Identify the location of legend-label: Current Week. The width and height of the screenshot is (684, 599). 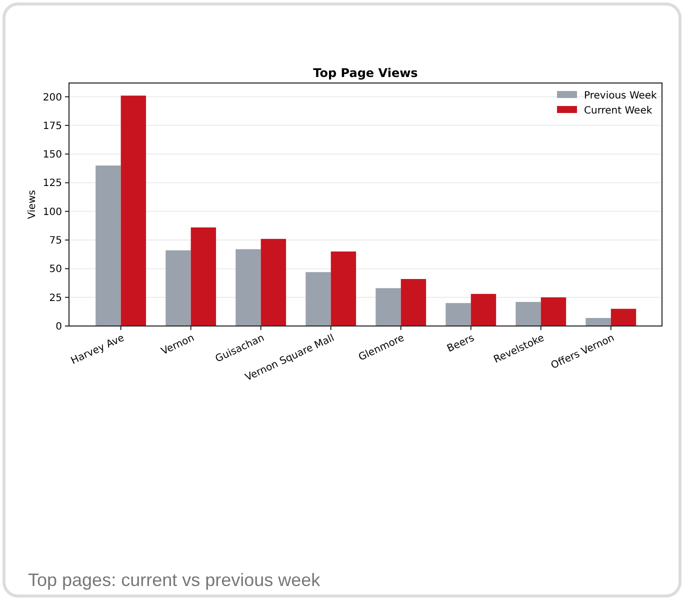
(618, 111).